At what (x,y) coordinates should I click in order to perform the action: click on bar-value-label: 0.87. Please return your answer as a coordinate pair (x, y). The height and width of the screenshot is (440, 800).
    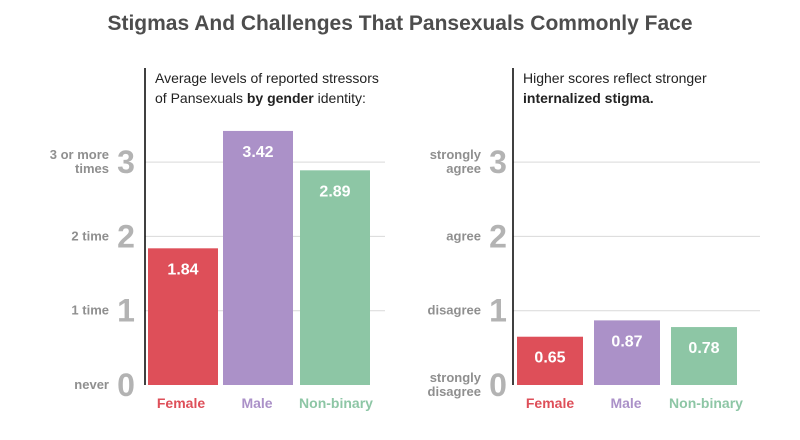
    Looking at the image, I should click on (626, 341).